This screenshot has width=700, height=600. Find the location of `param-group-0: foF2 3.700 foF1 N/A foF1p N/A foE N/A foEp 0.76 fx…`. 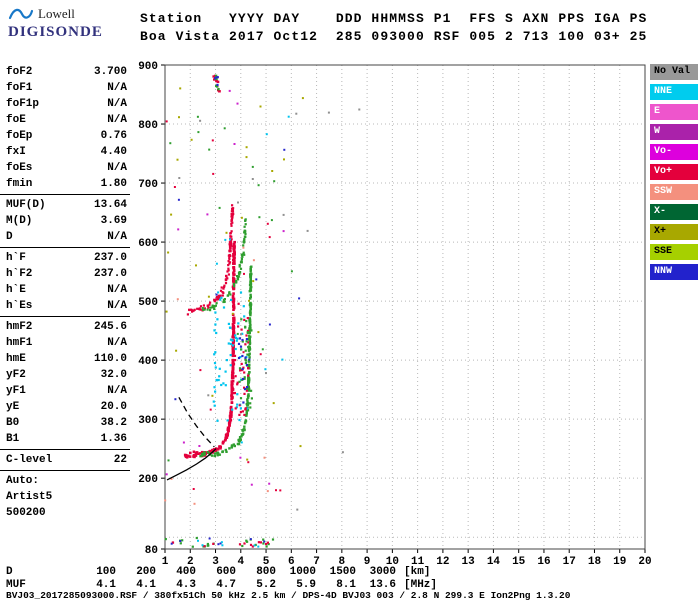

param-group-0: foF2 3.700 foF1 N/A foF1p N/A foE N/A foEp 0.76 fx… is located at coordinates (65, 128).